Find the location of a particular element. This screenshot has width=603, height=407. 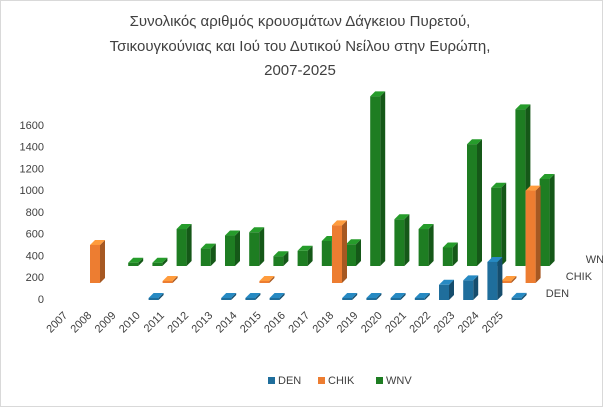

y-tick-label: 200 is located at coordinates (35, 278).